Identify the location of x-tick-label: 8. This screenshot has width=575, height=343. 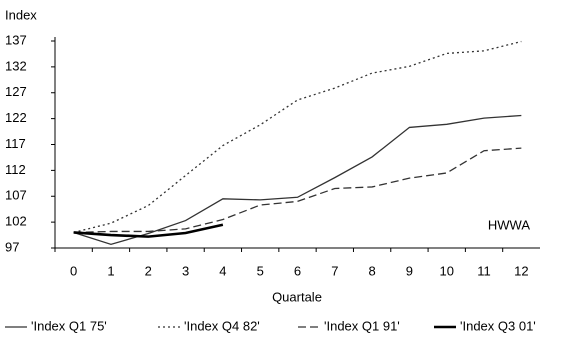
(371, 270).